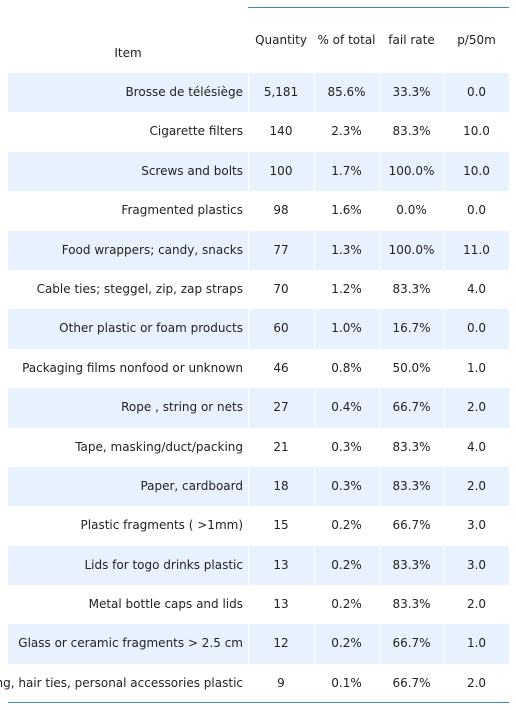 Image resolution: width=516 pixels, height=710 pixels. What do you see at coordinates (281, 210) in the screenshot?
I see `cell-quantity: 98` at bounding box center [281, 210].